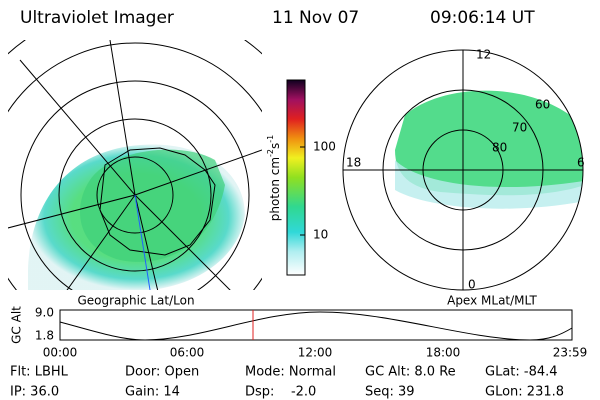 The height and width of the screenshot is (400, 600). What do you see at coordinates (162, 372) in the screenshot?
I see `info-field: Door: Open` at bounding box center [162, 372].